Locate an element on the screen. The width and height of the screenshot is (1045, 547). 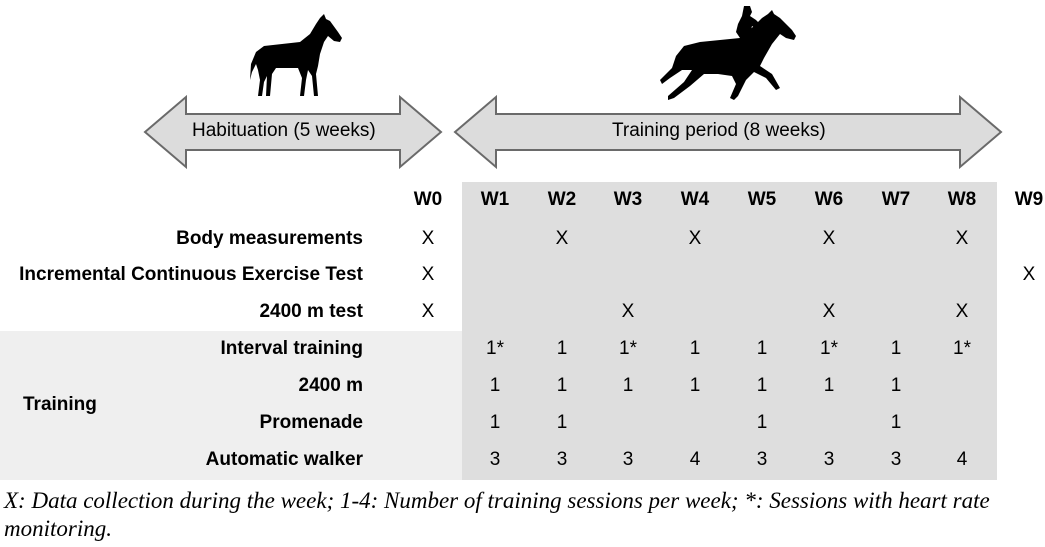
week-header: W9 is located at coordinates (1029, 199).